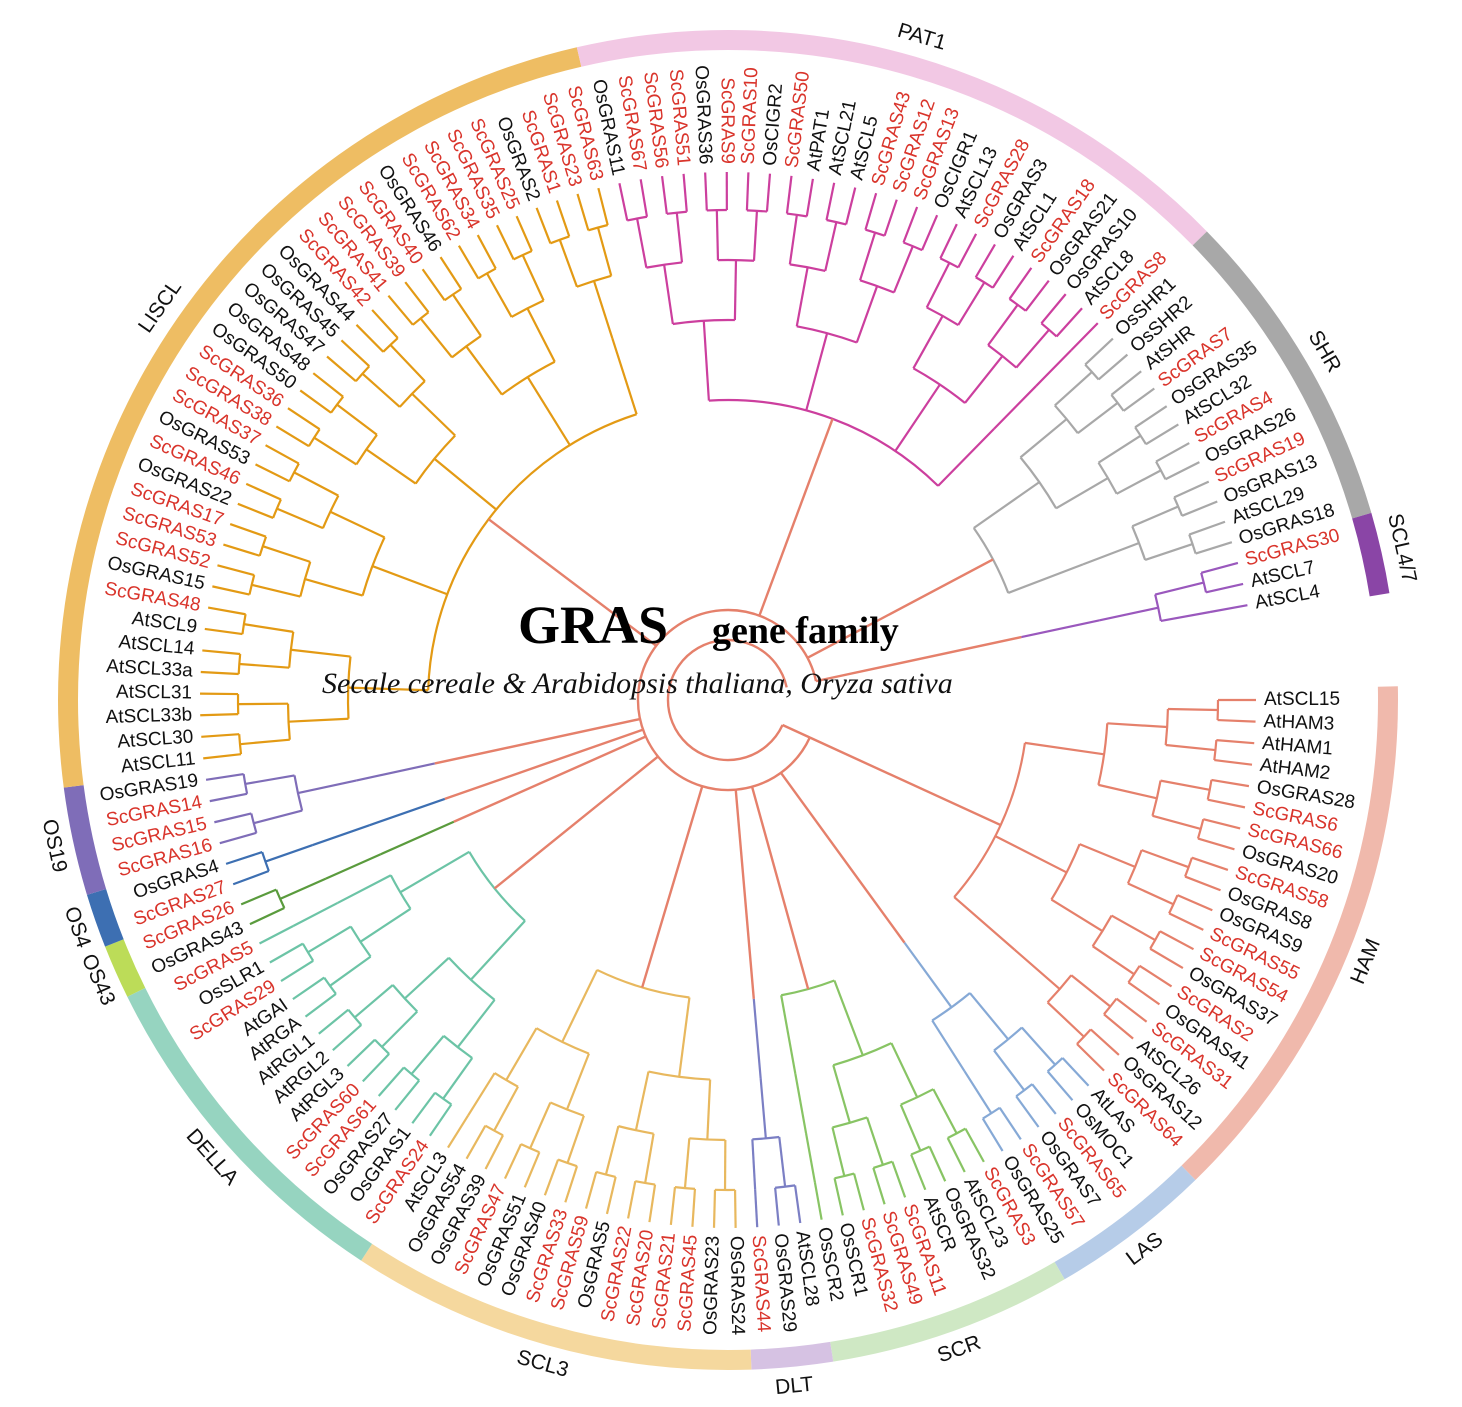 This screenshot has width=1462, height=1407. Describe the element at coordinates (150, 669) in the screenshot. I see `leaf-label: AtSCL33a` at that location.